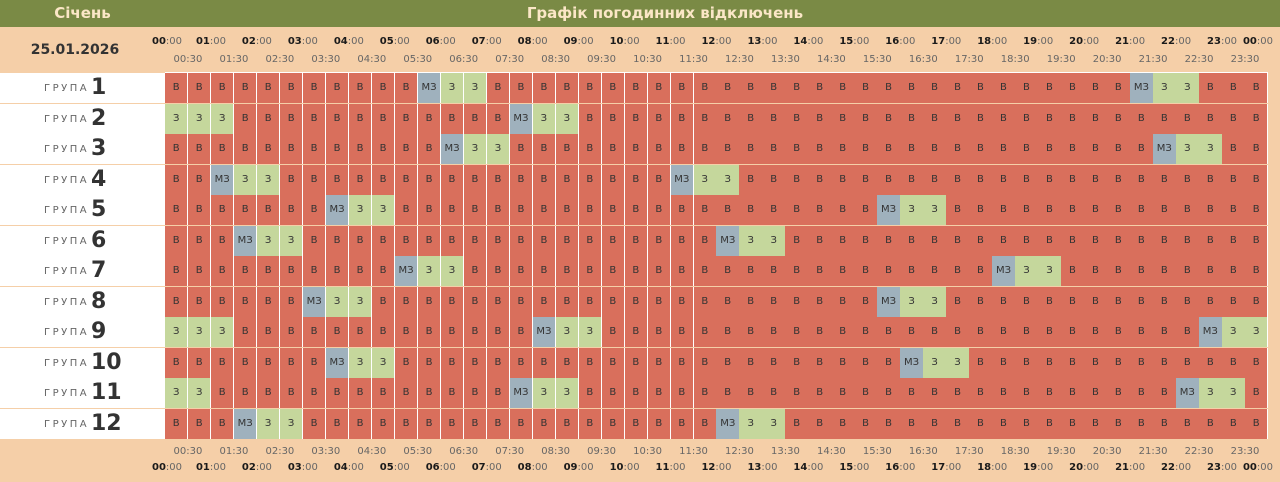 This screenshot has width=1280, height=482. I want to click on hour-label-bottom: 21:00, so click(1130, 467).